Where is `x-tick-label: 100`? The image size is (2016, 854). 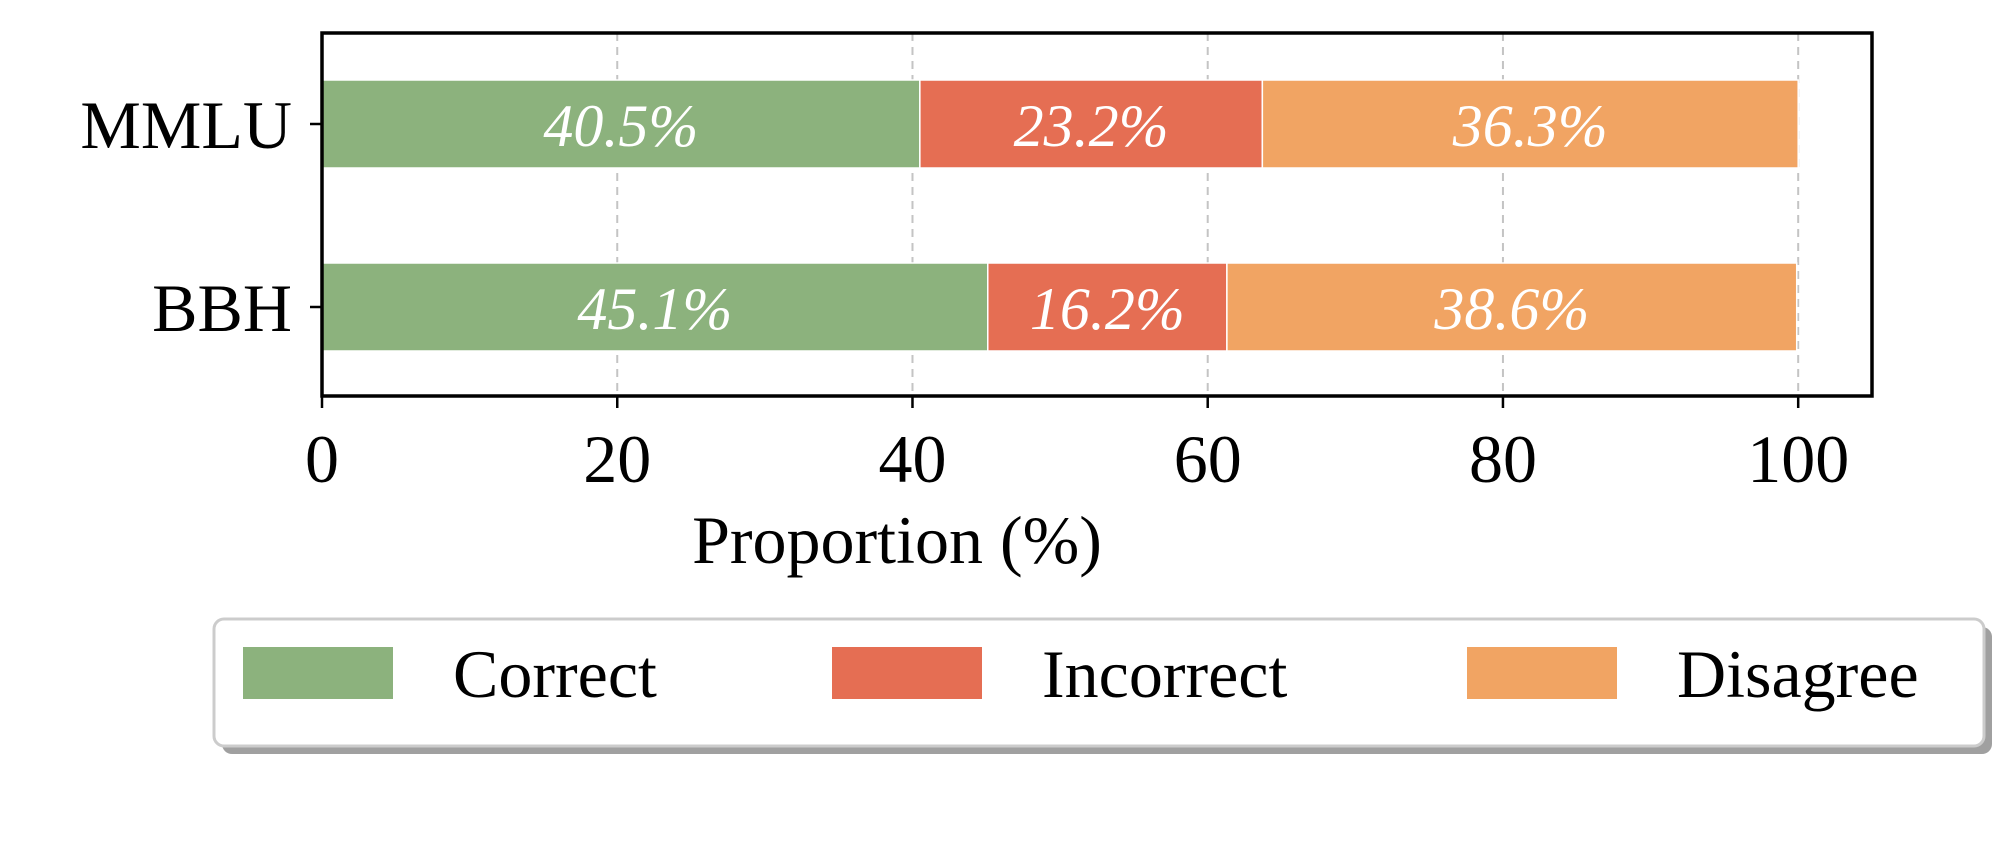 x-tick-label: 100 is located at coordinates (1798, 459).